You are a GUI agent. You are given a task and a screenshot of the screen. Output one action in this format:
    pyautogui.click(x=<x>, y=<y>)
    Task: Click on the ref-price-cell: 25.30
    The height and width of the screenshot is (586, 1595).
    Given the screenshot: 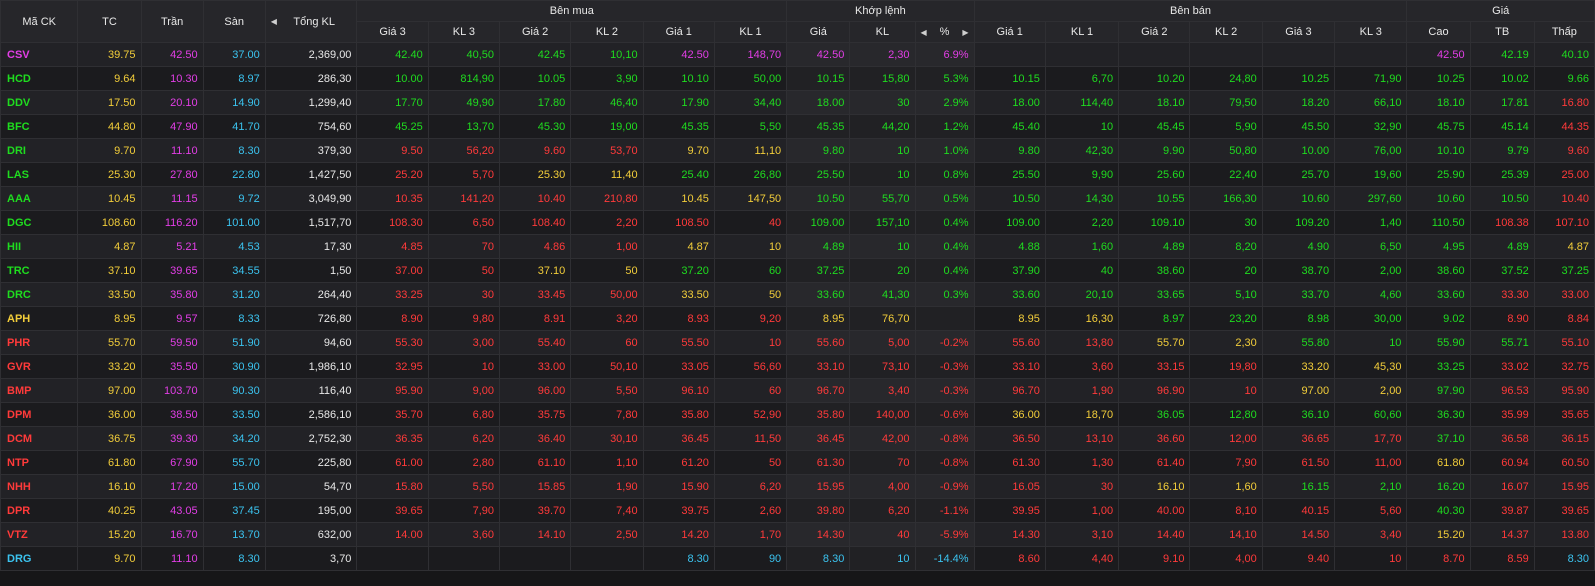 What is the action you would take?
    pyautogui.click(x=109, y=174)
    